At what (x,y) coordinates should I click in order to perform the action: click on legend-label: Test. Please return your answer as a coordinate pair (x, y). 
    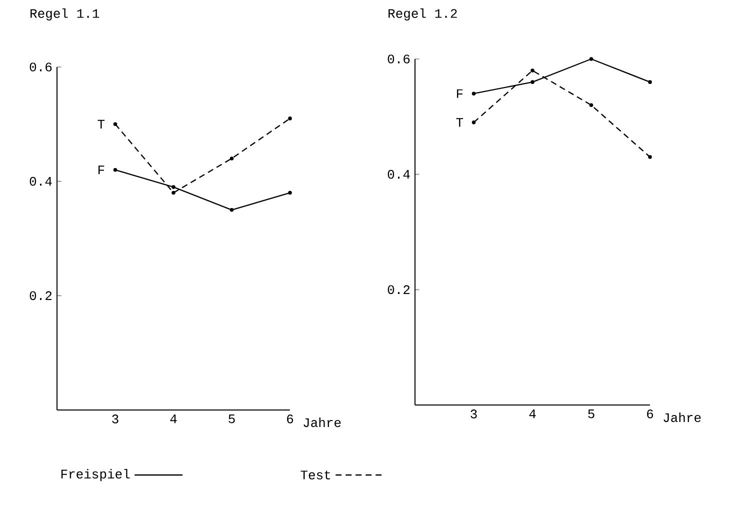
    Looking at the image, I should click on (315, 475).